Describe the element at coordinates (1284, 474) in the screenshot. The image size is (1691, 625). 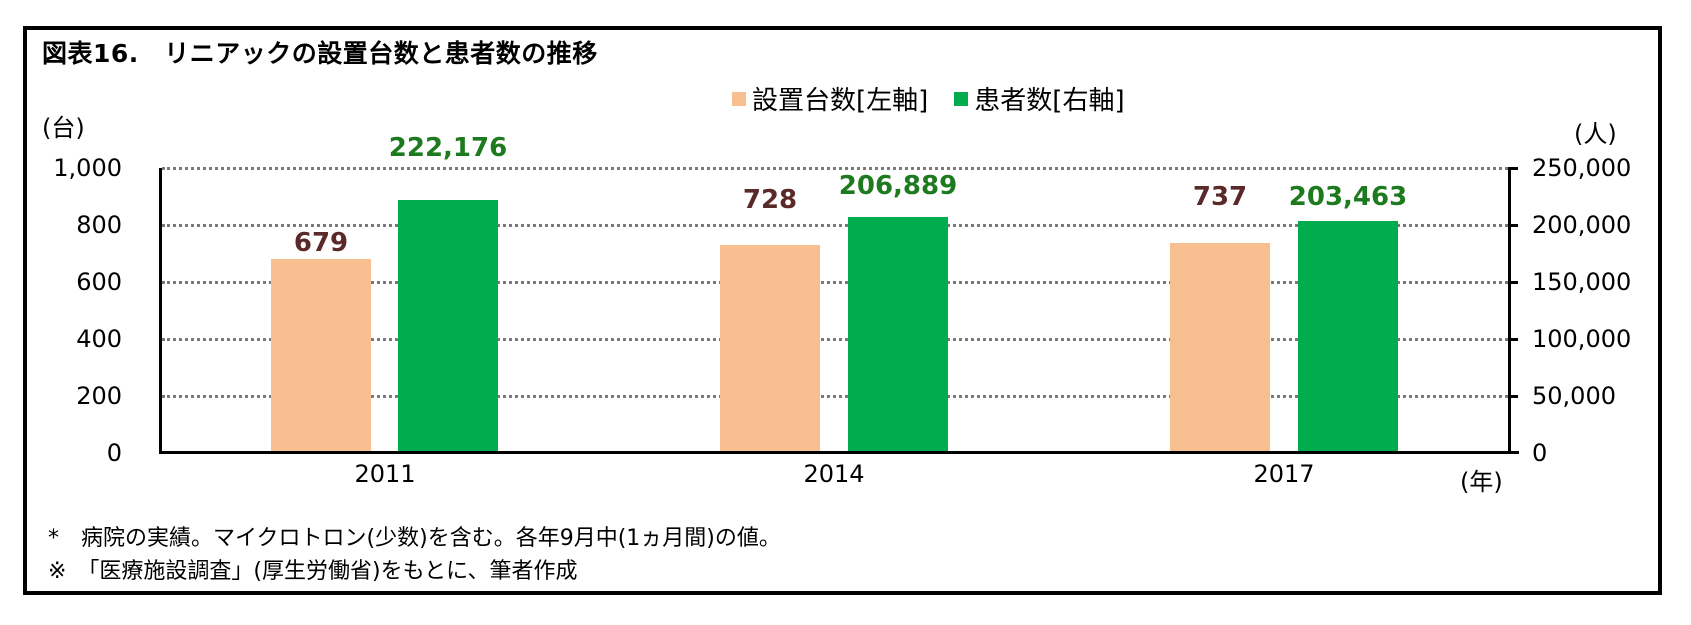
I see `x-tick-2017: 2017` at that location.